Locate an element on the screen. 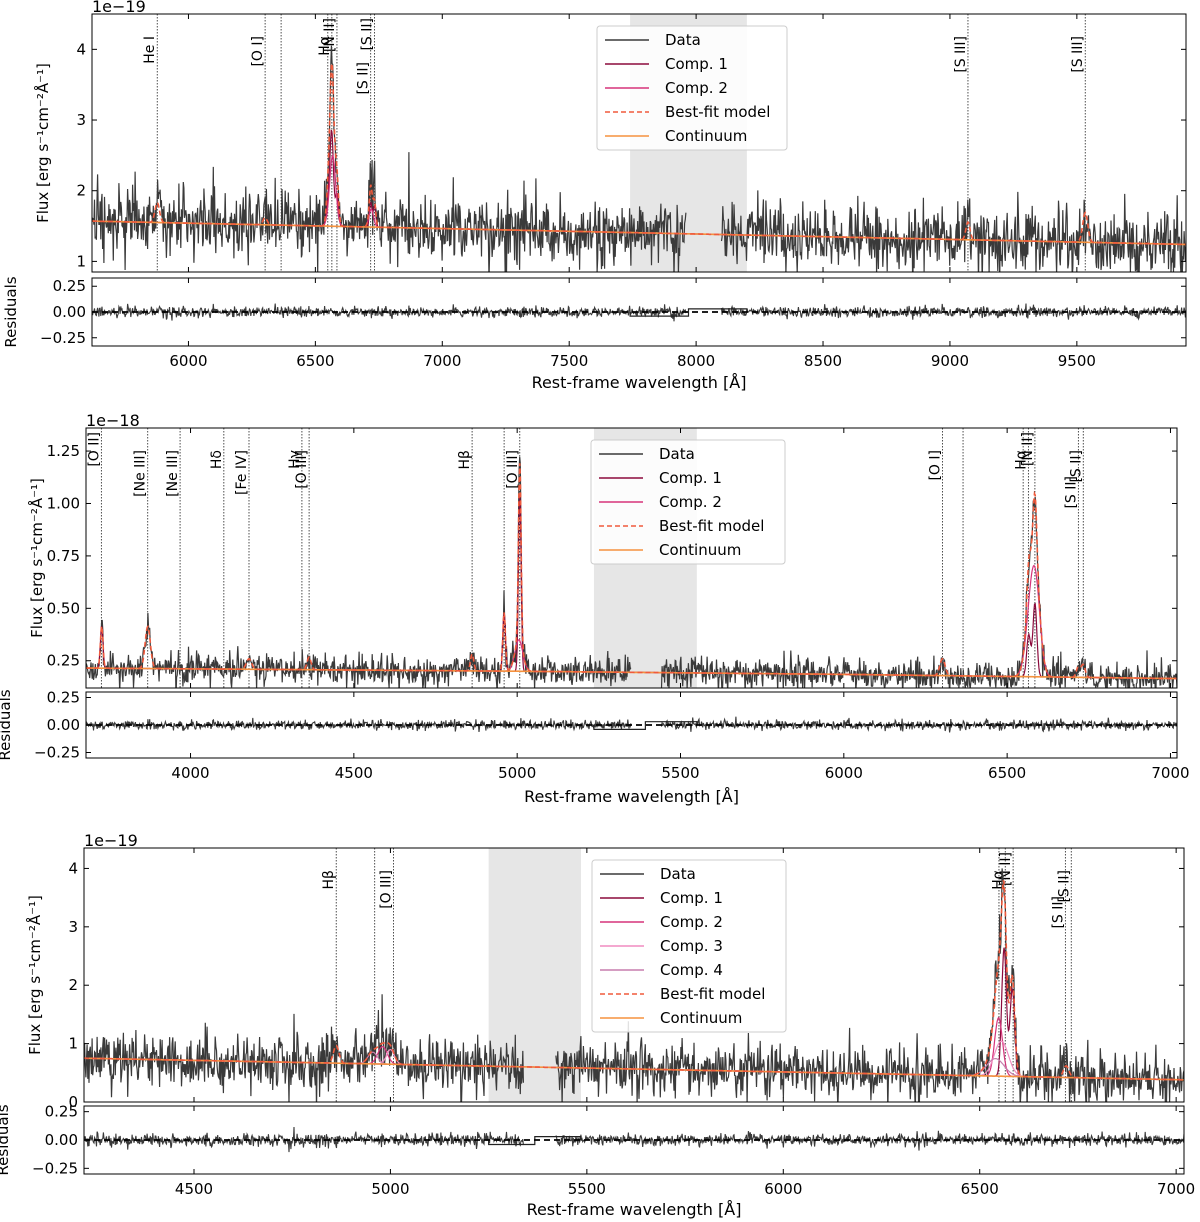  line-label: He I is located at coordinates (150, 50).